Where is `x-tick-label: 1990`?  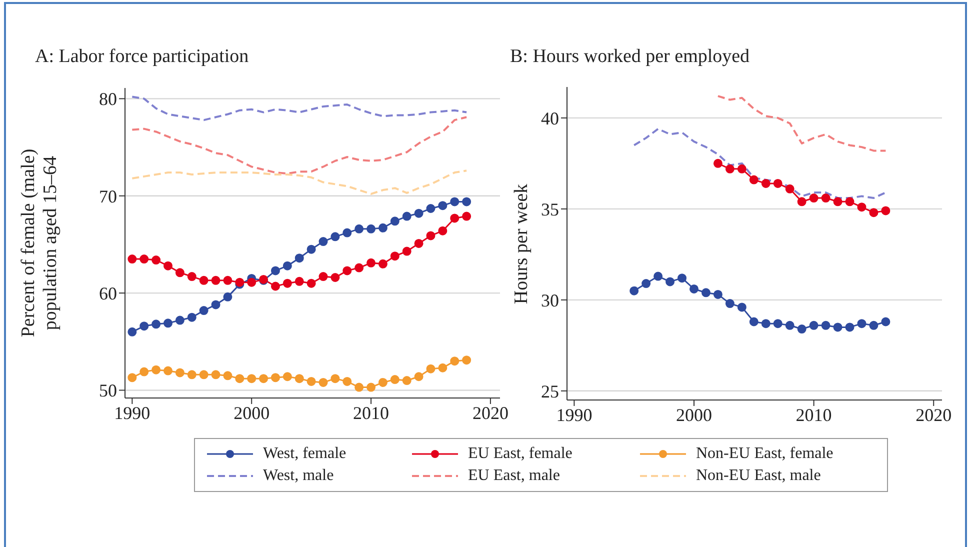
x-tick-label: 1990 is located at coordinates (132, 412).